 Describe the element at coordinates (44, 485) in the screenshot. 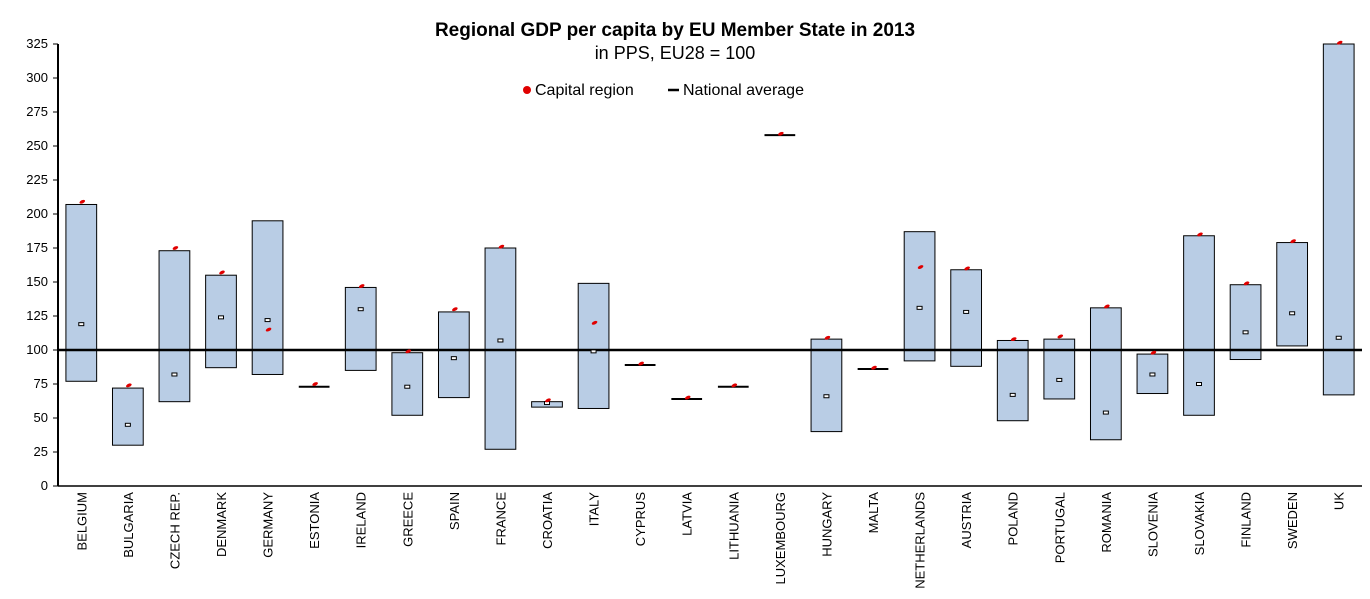

I see `y-tick-label: 0` at that location.